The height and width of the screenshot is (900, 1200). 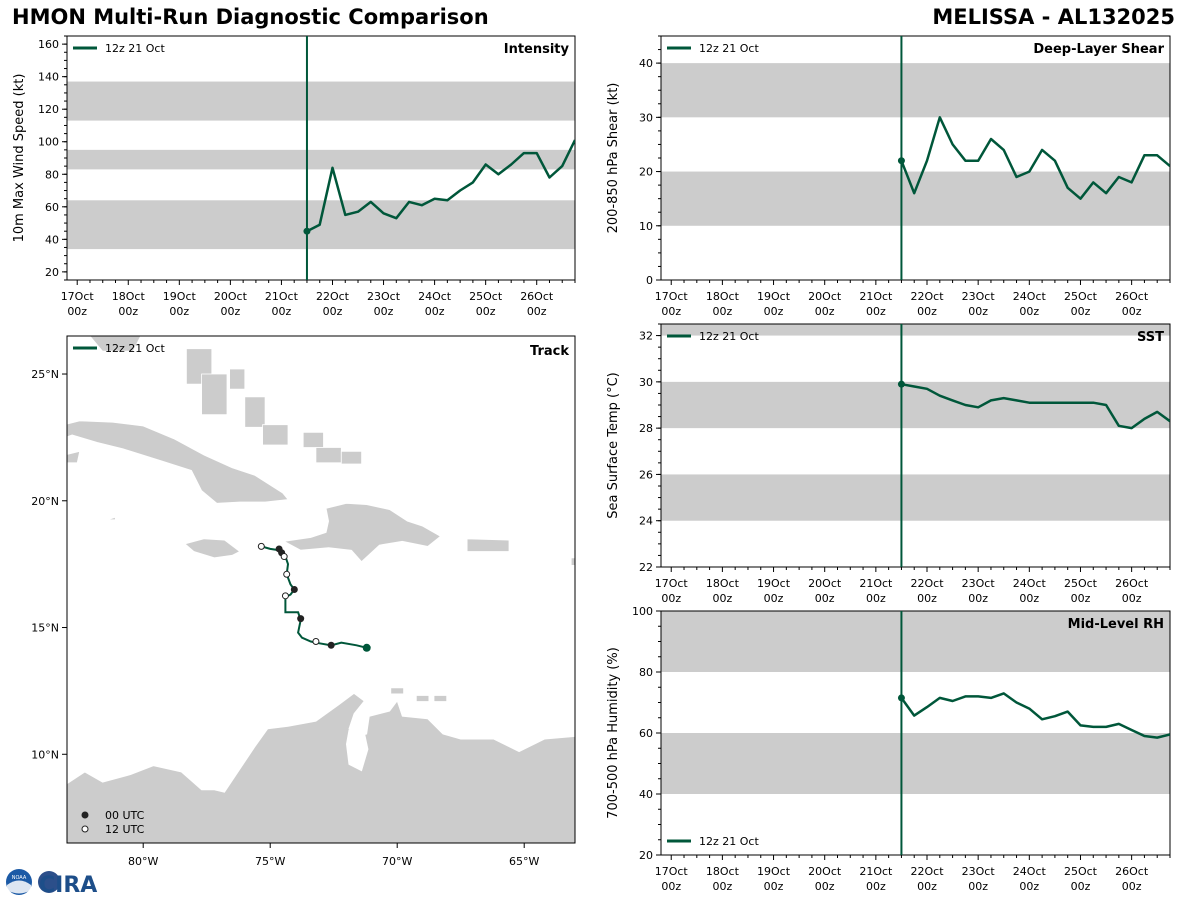 I want to click on ytick-label: 40, so click(x=52, y=239).